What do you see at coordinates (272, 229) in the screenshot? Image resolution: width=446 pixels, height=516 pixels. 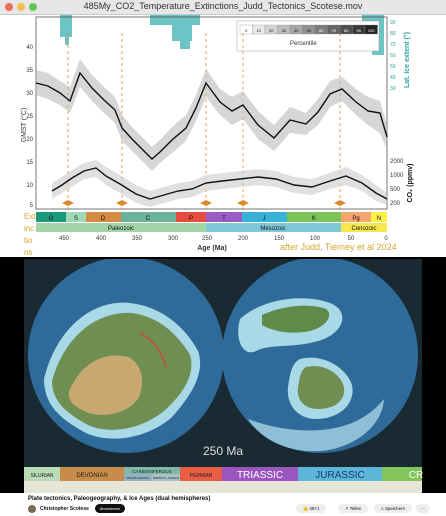 I see `svg-text: Mesozoic` at bounding box center [272, 229].